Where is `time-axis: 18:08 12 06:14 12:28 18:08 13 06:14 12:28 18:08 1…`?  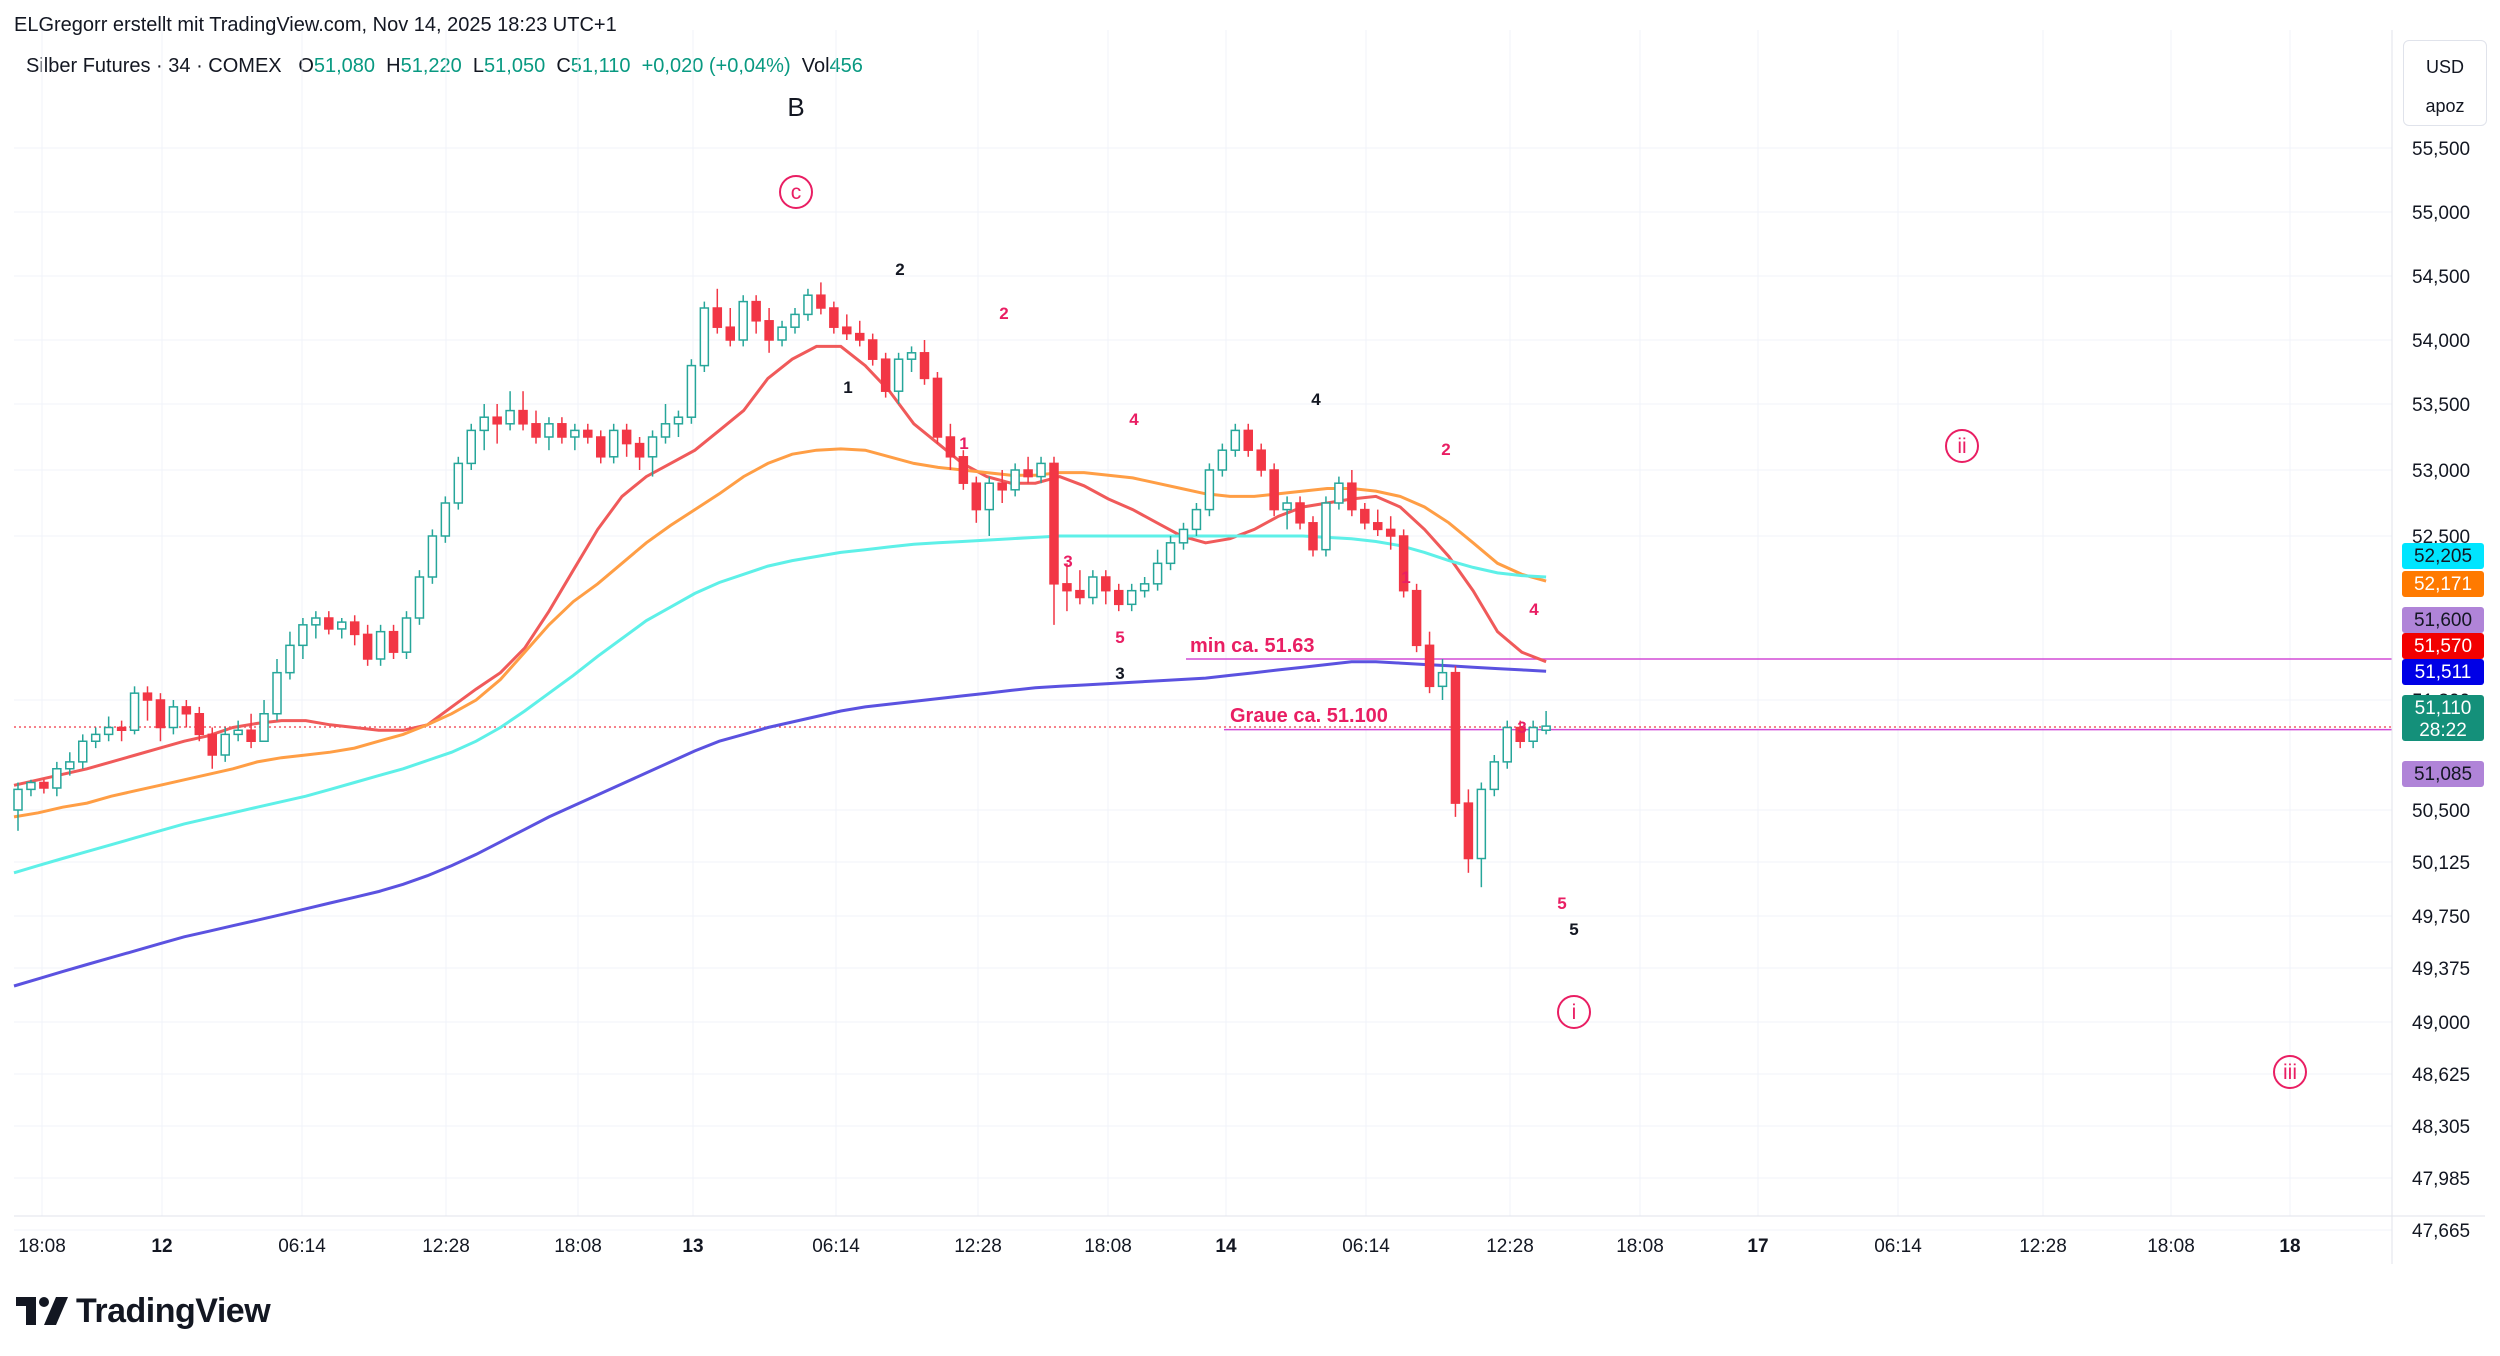
time-axis: 18:08 12 06:14 12:28 18:08 13 06:14 12:28 18:08 1… is located at coordinates (1159, 1246).